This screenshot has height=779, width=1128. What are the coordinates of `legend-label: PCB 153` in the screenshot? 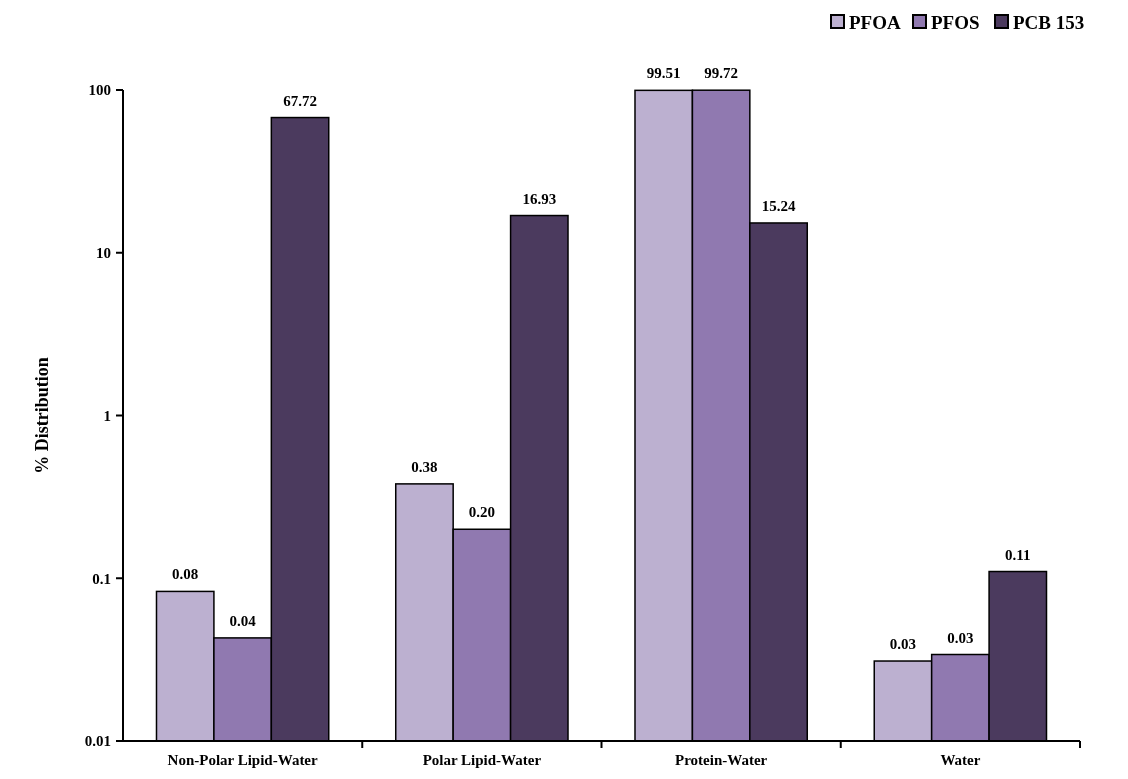 It's located at (1049, 22).